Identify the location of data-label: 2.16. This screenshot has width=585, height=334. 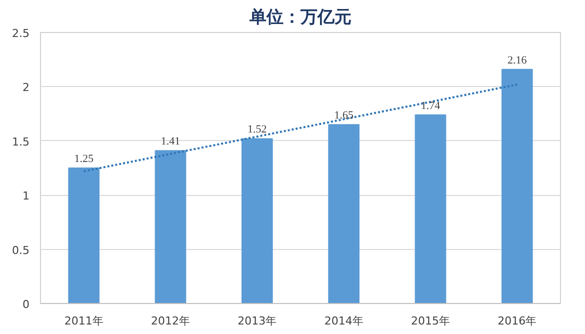
(518, 60).